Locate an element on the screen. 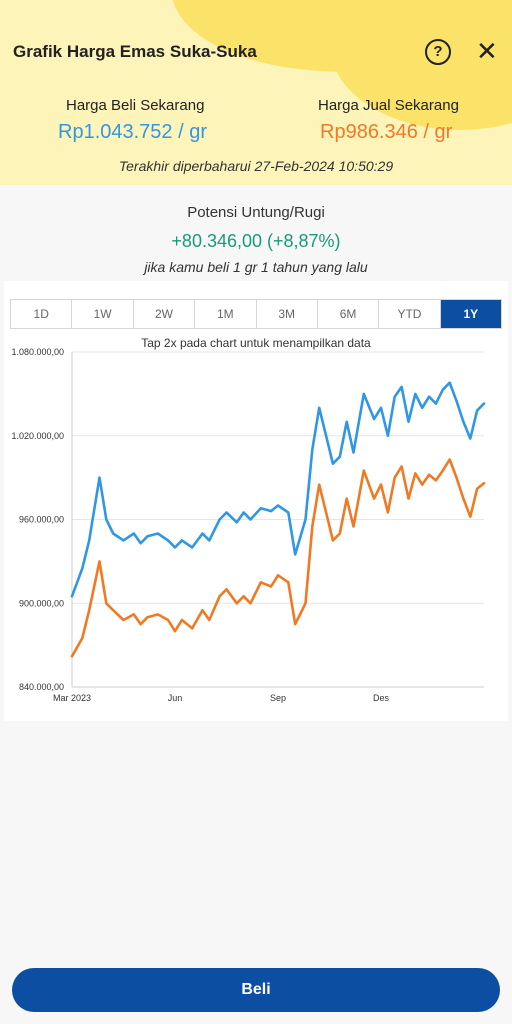 This screenshot has width=512, height=1024. x-tick-label: Des is located at coordinates (381, 698).